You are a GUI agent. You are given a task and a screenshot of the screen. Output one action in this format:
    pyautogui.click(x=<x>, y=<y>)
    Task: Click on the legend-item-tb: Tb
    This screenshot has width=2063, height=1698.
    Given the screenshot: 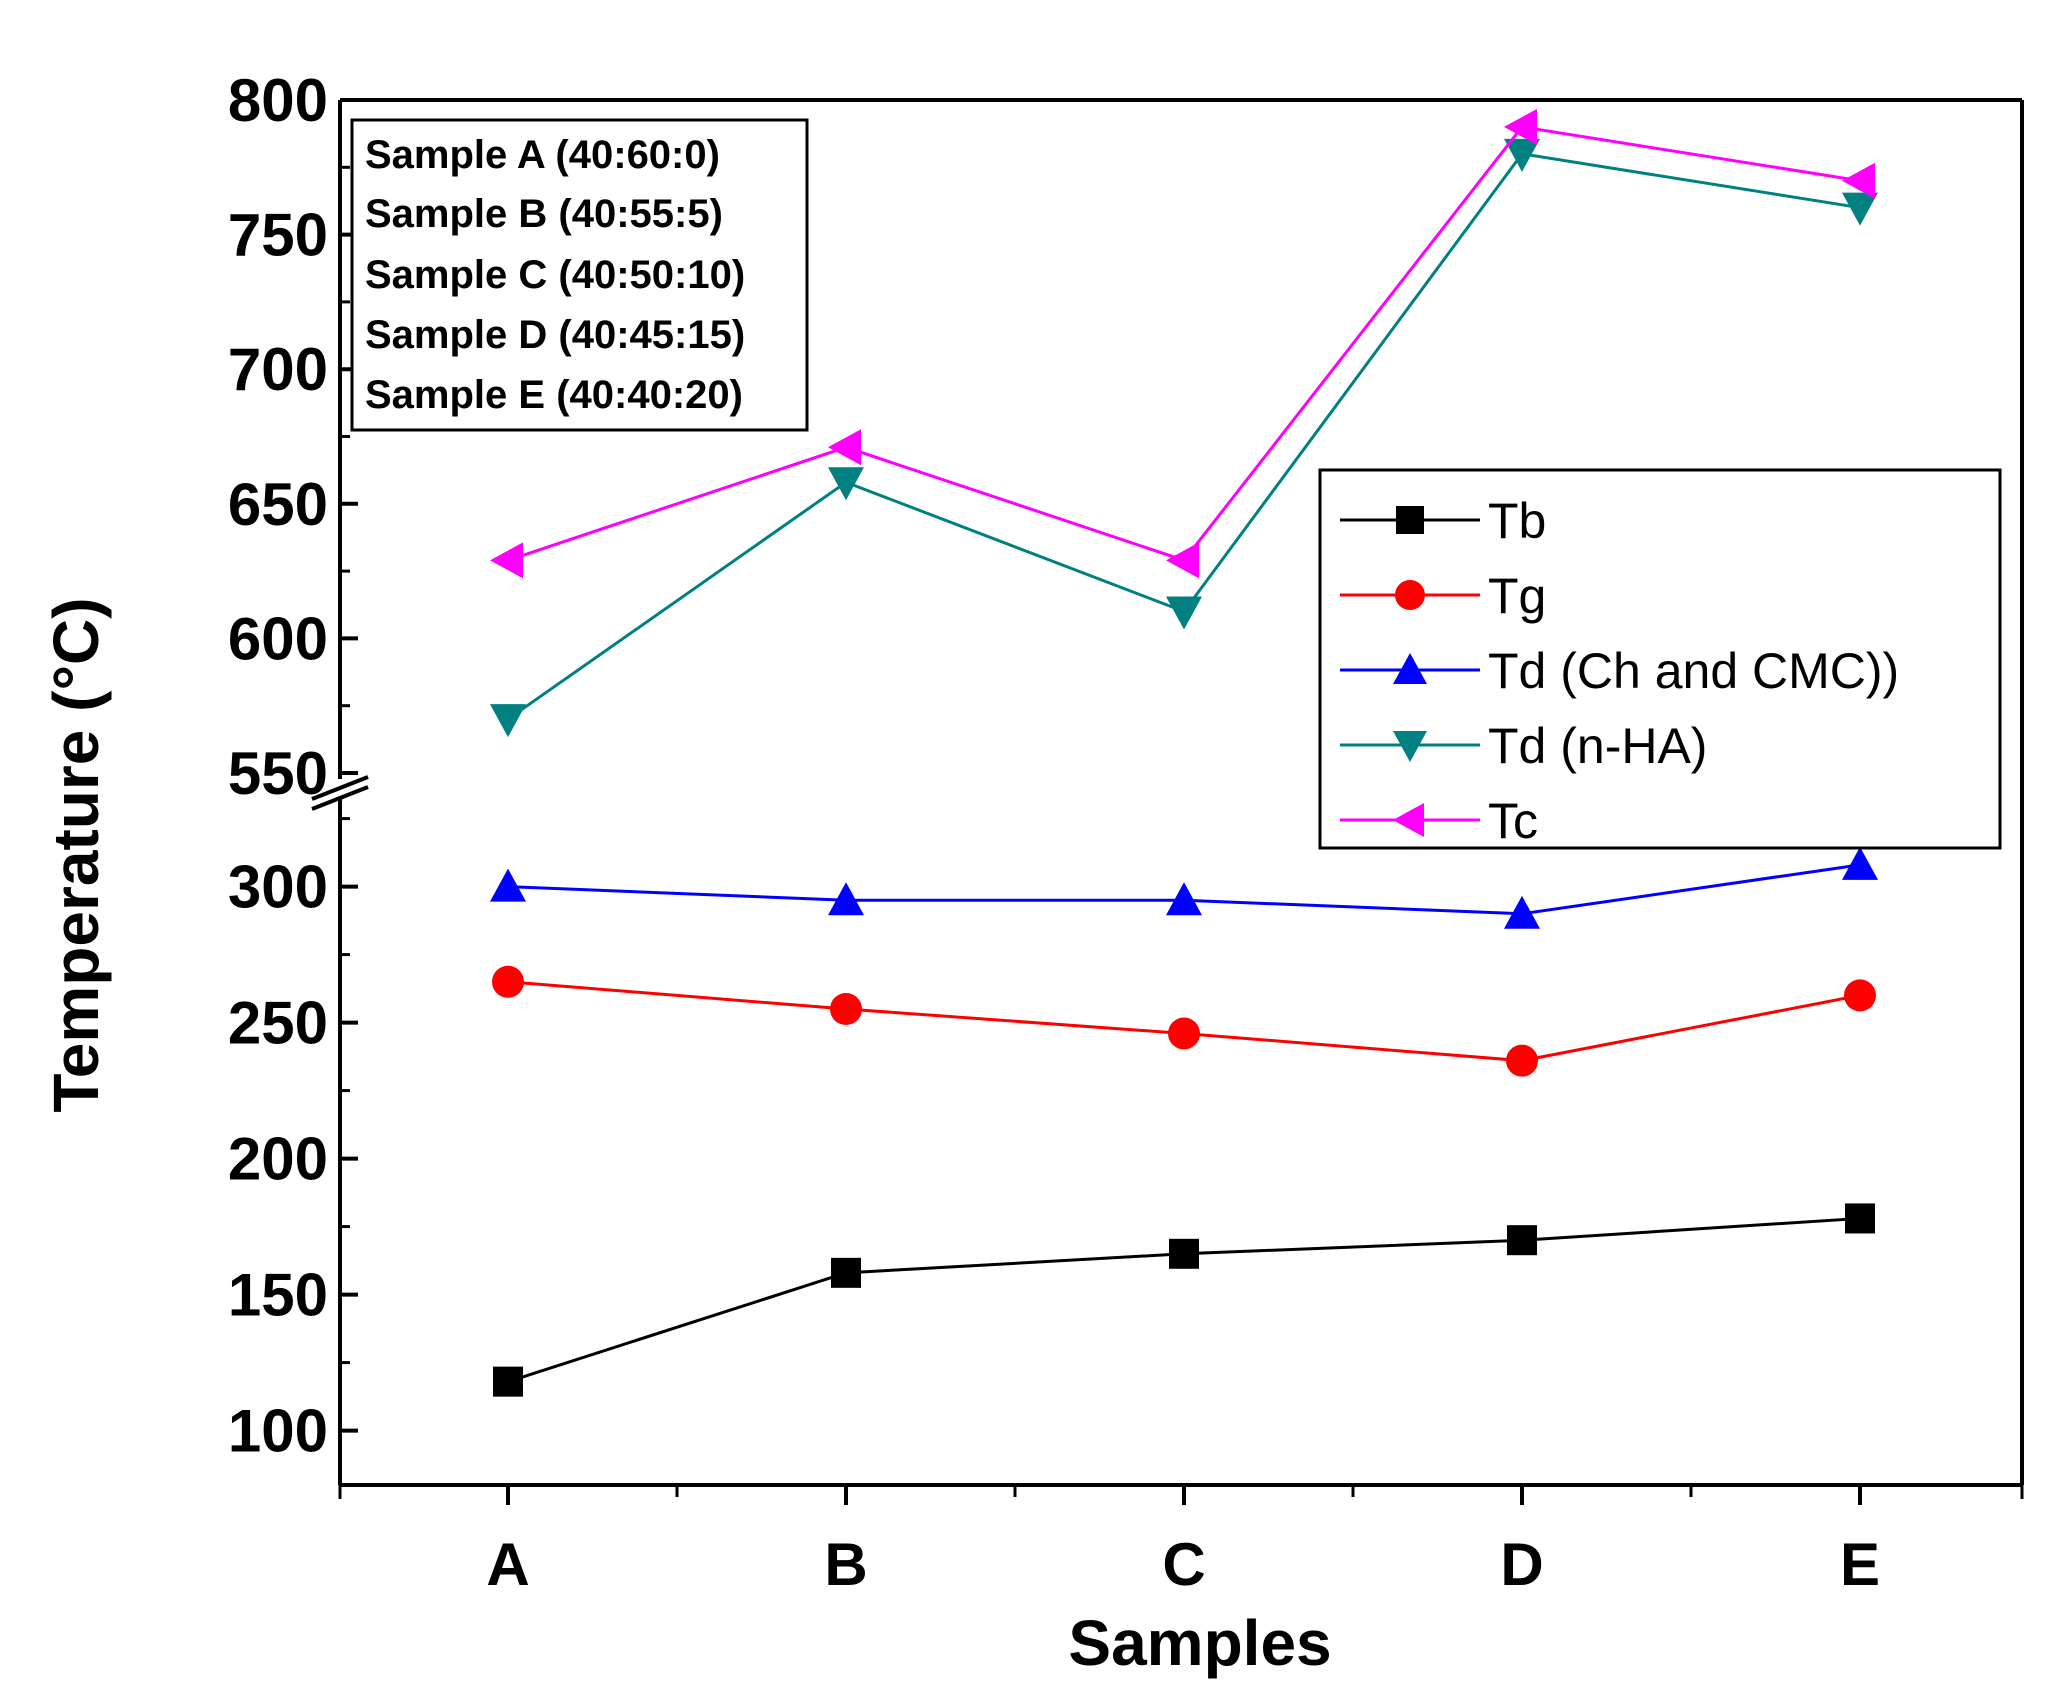 What is the action you would take?
    pyautogui.click(x=1443, y=521)
    